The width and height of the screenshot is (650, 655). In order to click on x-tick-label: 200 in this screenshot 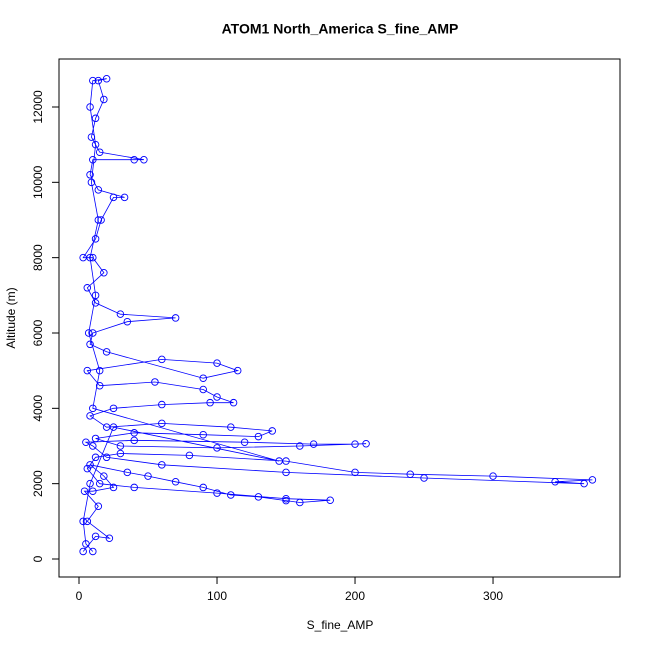, I will do `click(355, 596)`.